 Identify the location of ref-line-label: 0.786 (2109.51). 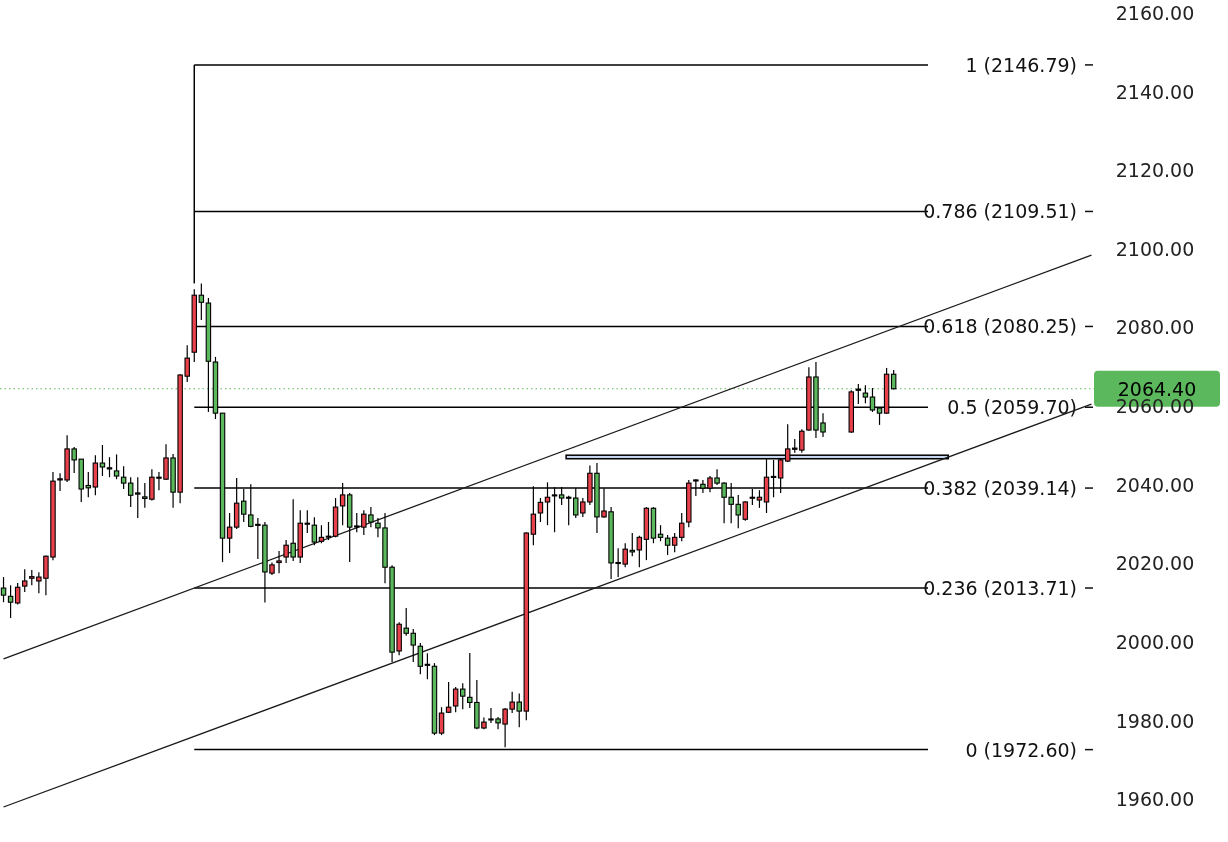
(1000, 211).